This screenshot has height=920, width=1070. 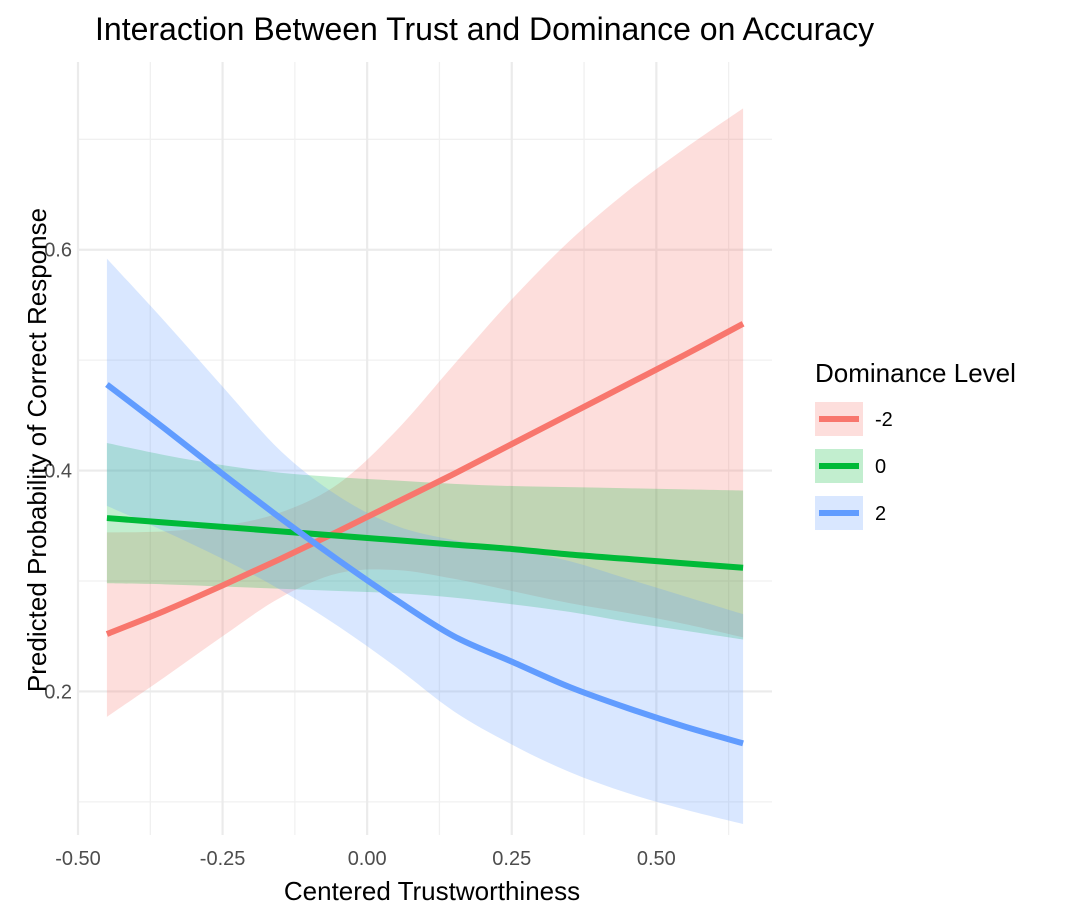 What do you see at coordinates (915, 373) in the screenshot?
I see `legend-title: Dominance Level` at bounding box center [915, 373].